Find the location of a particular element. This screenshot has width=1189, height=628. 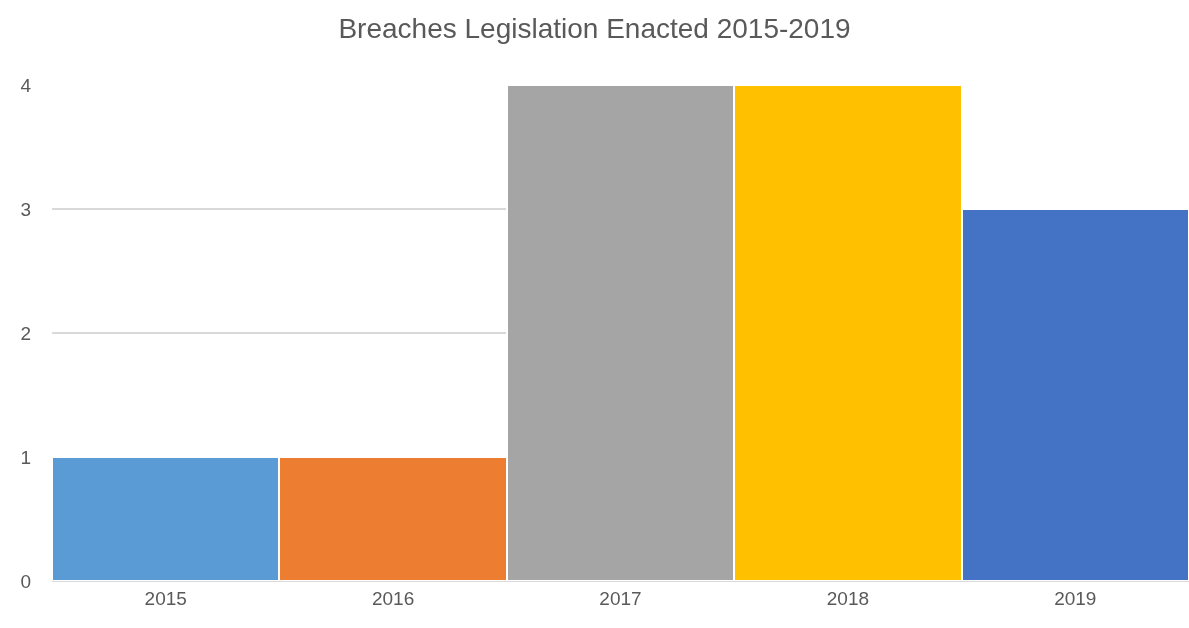

y-tick-label: 3 is located at coordinates (25, 209).